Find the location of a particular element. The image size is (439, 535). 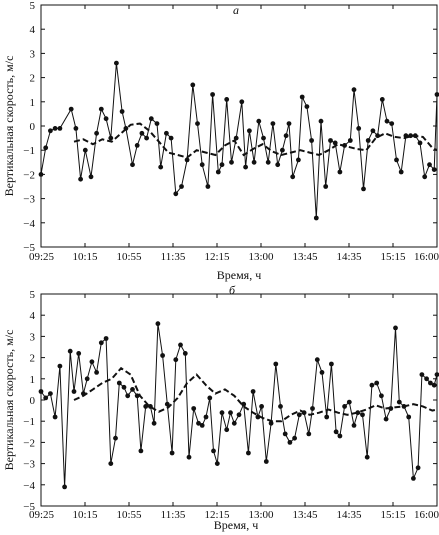

y-axis-label: Вертикальная скорость, м/с is located at coordinates (9, 126).